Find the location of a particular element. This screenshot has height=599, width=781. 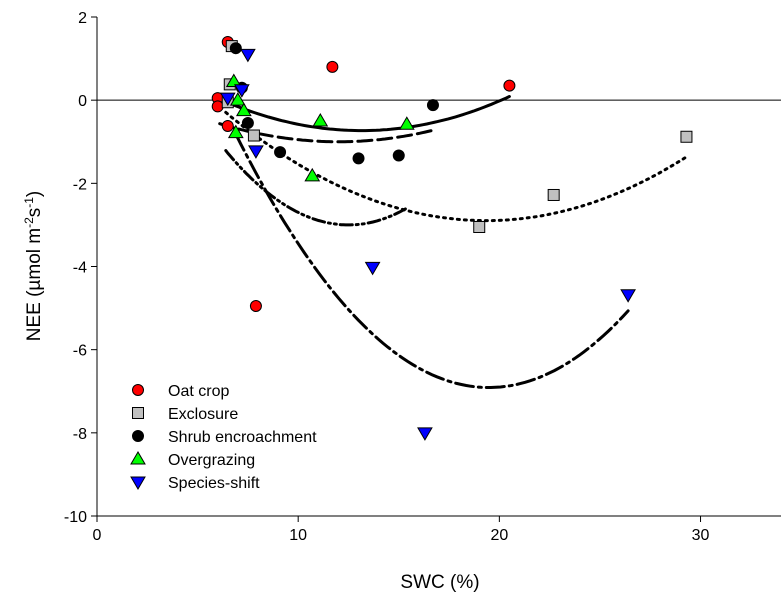

legend-item: Exclosure is located at coordinates (185, 414).